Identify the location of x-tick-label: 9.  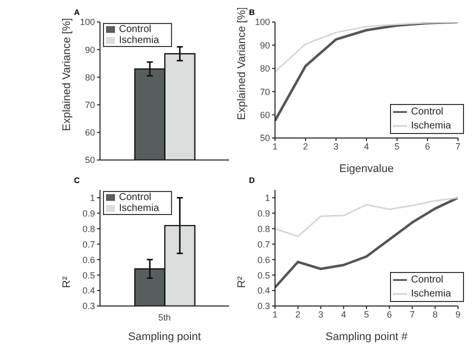
(458, 314).